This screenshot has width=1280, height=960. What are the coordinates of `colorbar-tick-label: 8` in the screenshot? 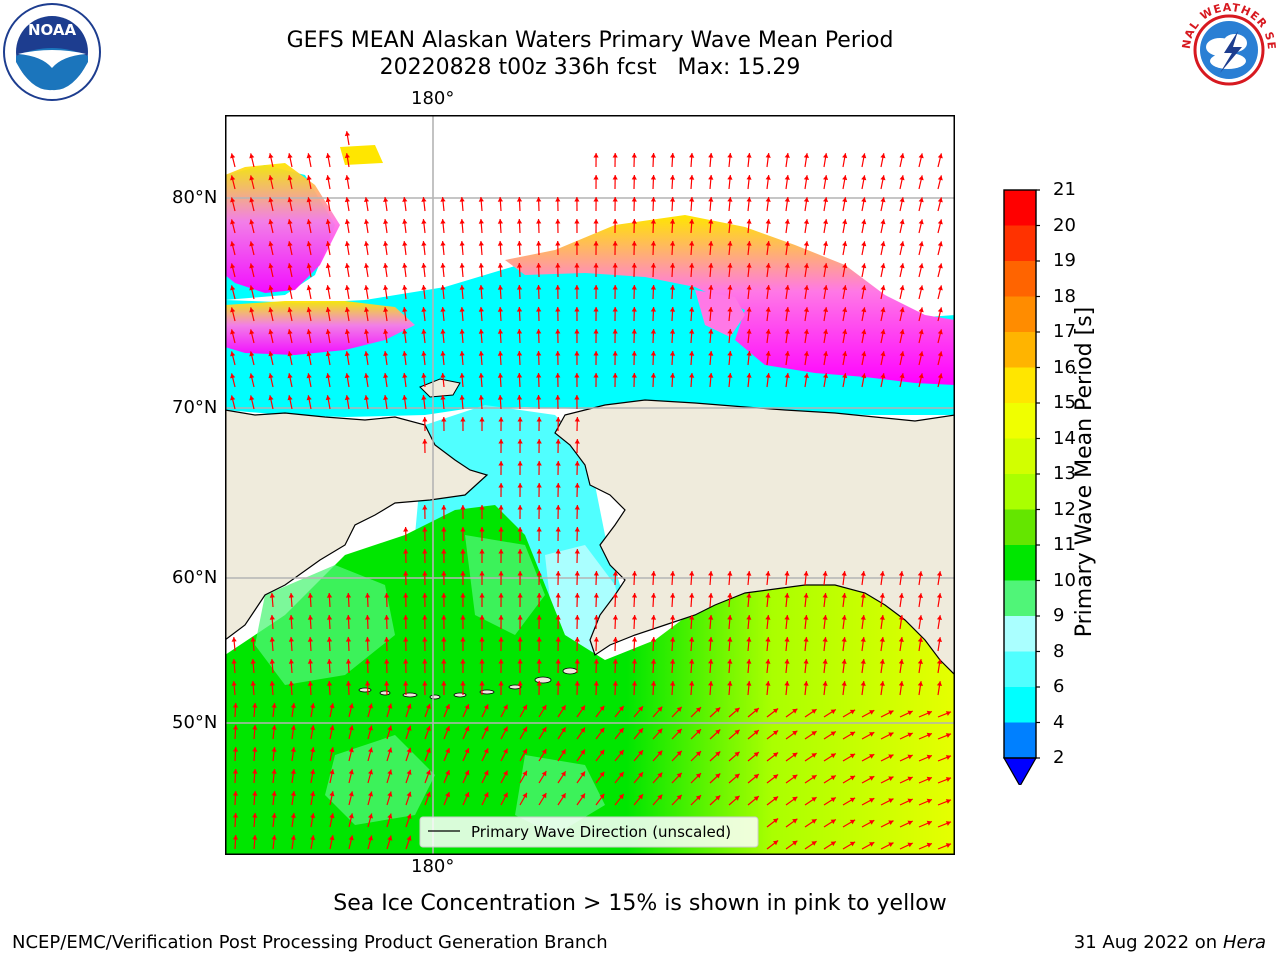 It's located at (1059, 651).